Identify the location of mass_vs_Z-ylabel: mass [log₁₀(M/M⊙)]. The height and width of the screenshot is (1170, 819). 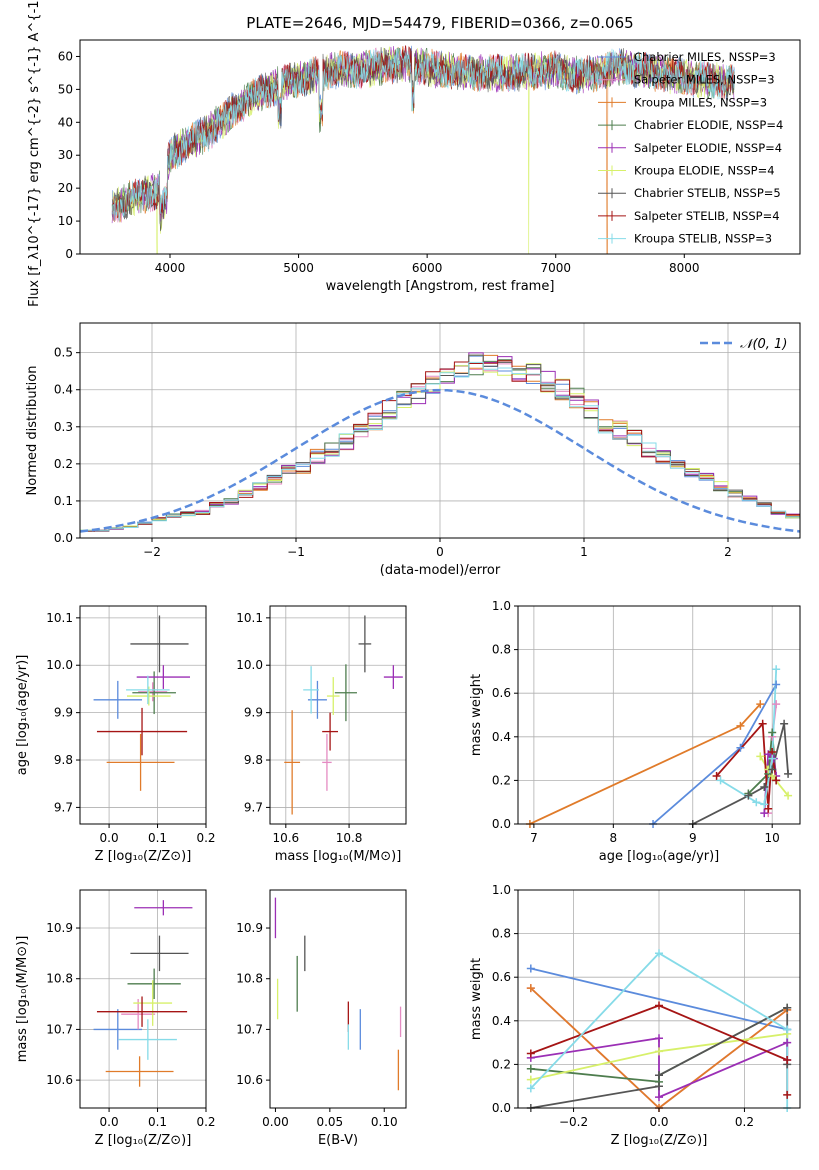
(22, 999).